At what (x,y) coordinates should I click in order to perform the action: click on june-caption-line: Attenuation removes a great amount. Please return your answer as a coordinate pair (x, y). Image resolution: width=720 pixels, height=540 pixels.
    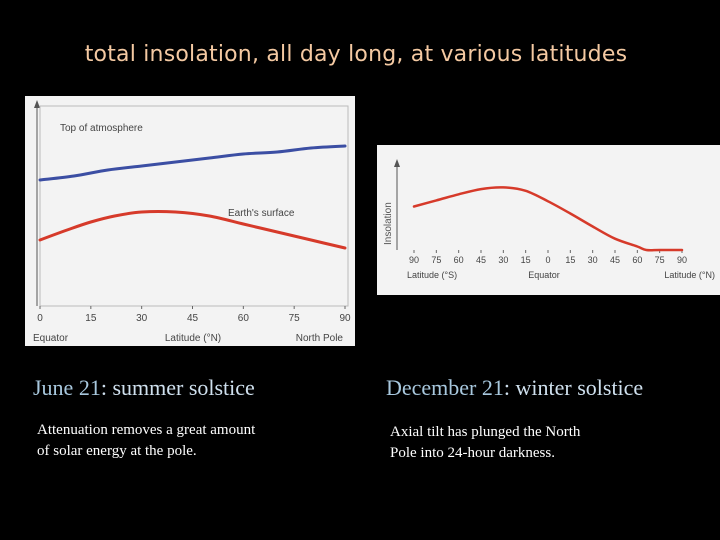
    Looking at the image, I should click on (146, 430).